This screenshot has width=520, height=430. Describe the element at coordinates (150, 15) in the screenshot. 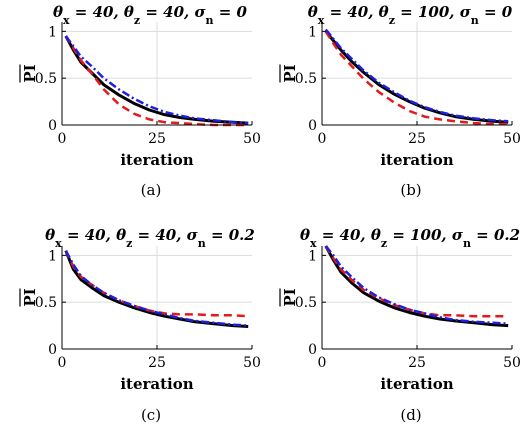

I see `chart-title: θx = 40, θz = 40, σn = 0` at that location.